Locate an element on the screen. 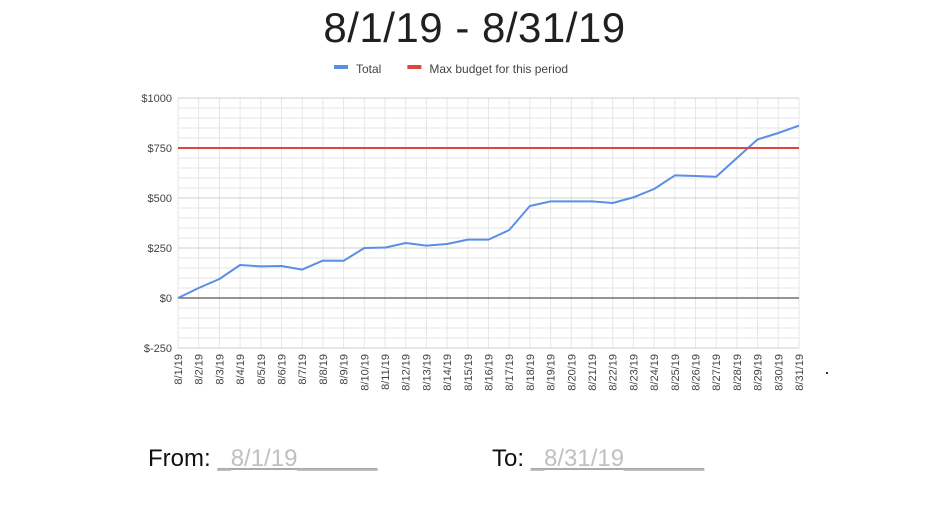  x-tick-label: 8/28/19 is located at coordinates (738, 372).